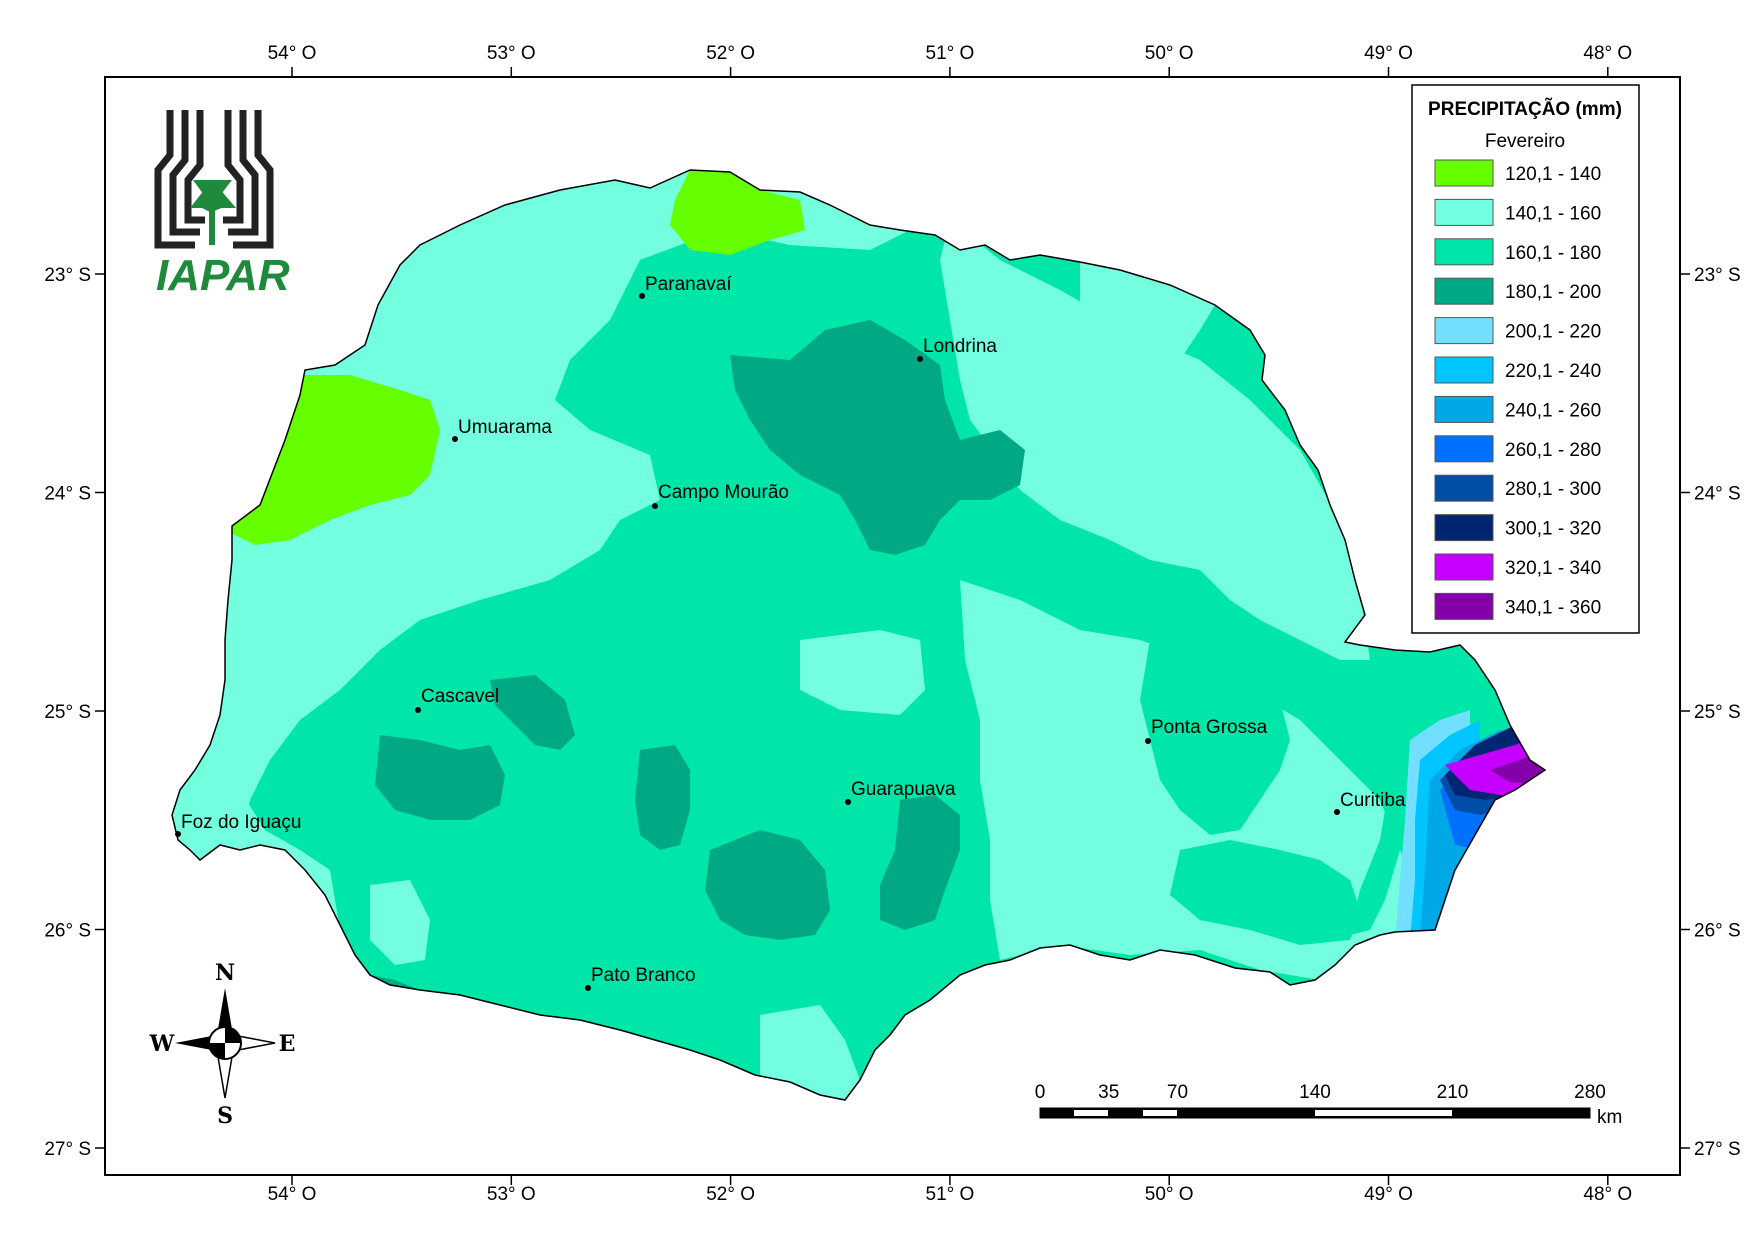 The width and height of the screenshot is (1755, 1241). Describe the element at coordinates (1553, 489) in the screenshot. I see `legend-label: 280,1 - 300` at that location.